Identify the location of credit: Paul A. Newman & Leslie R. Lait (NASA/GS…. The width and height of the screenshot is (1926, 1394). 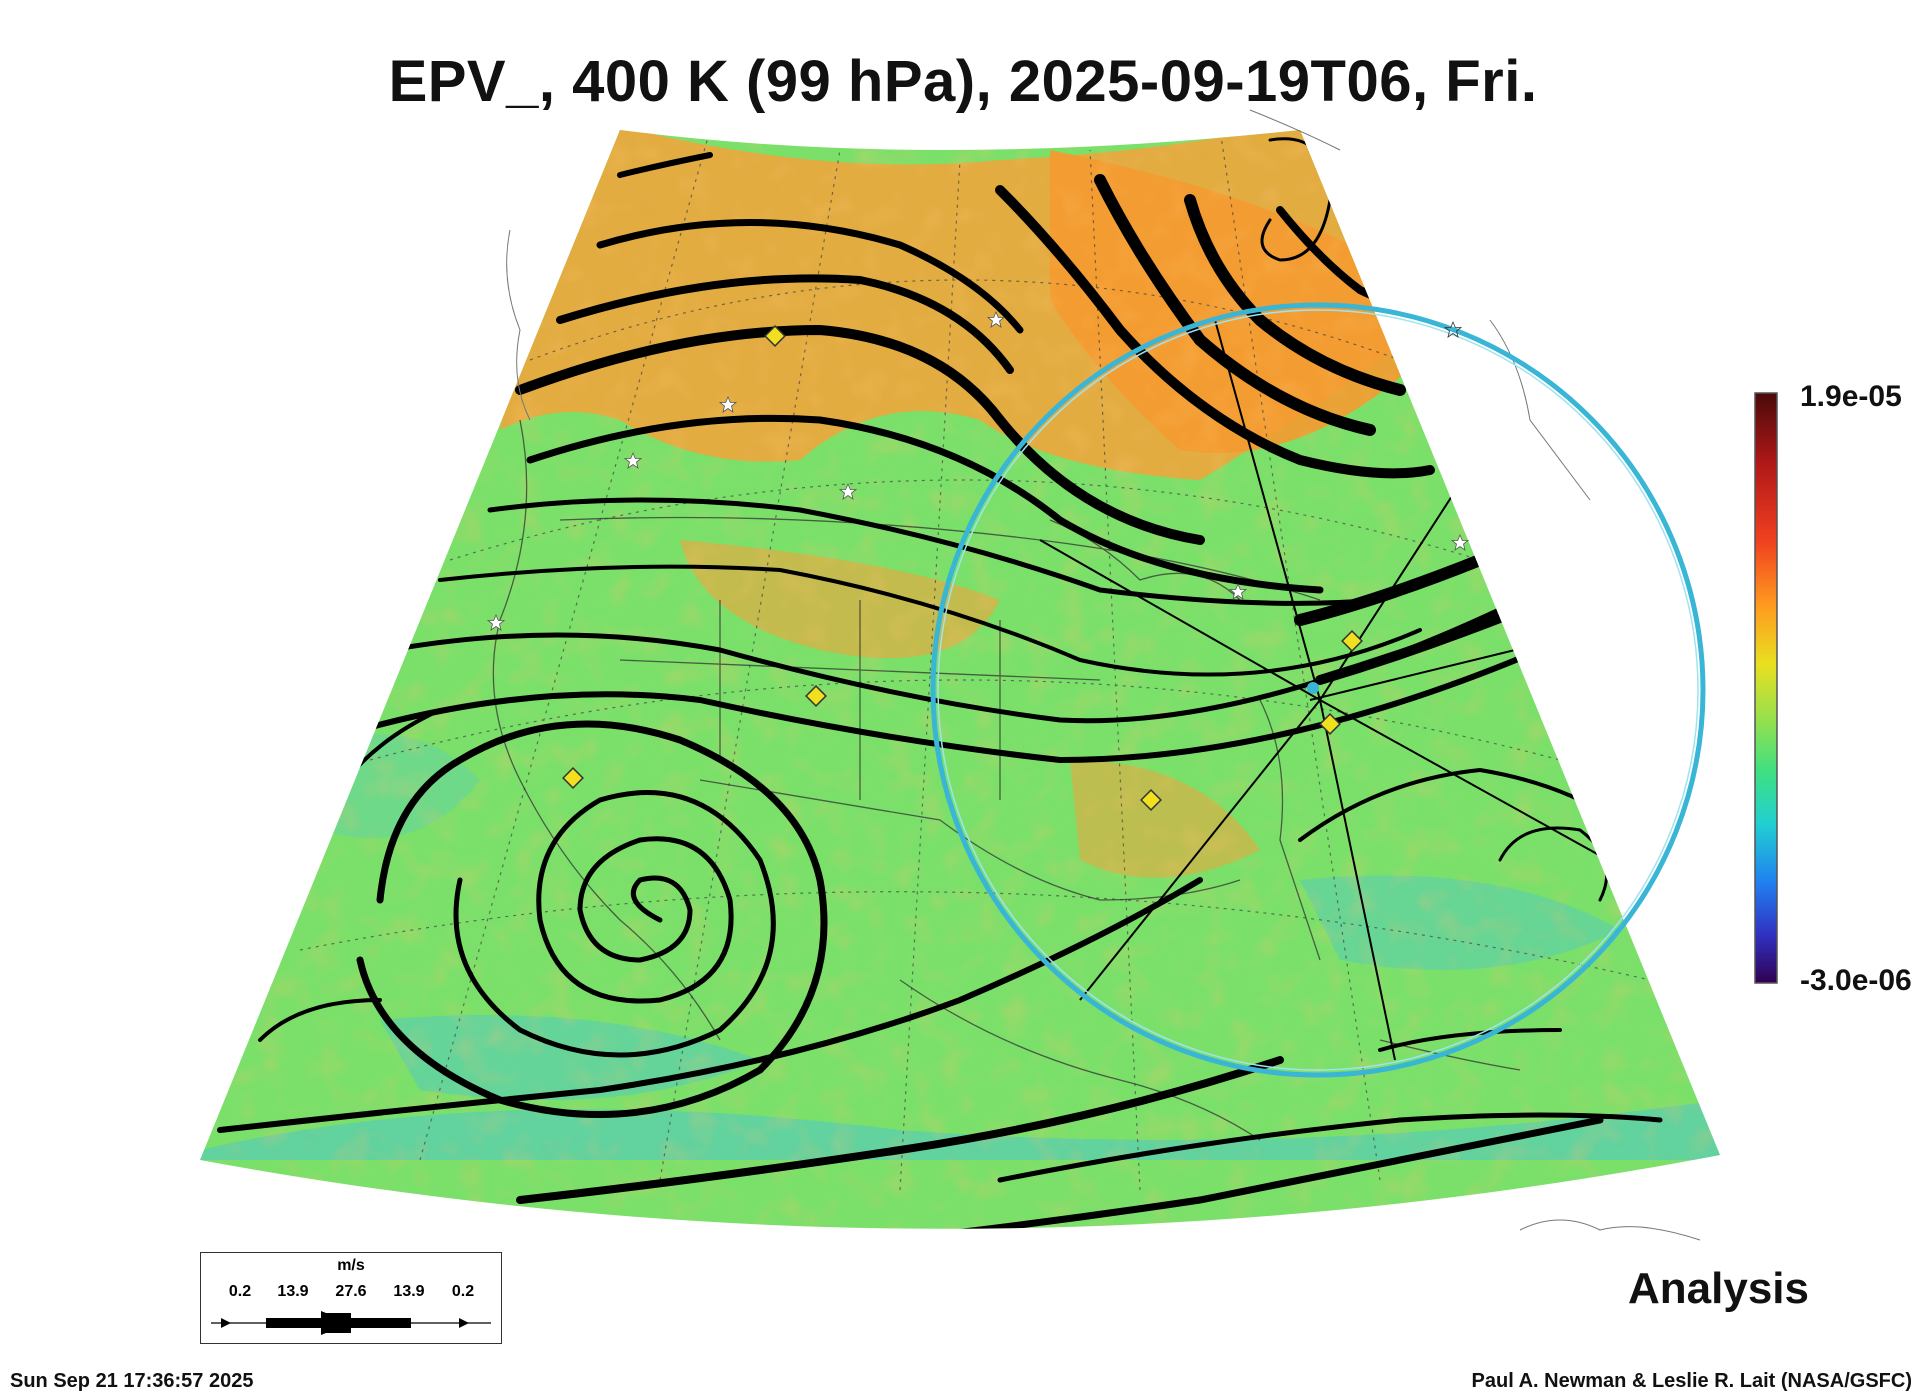
(1691, 1381).